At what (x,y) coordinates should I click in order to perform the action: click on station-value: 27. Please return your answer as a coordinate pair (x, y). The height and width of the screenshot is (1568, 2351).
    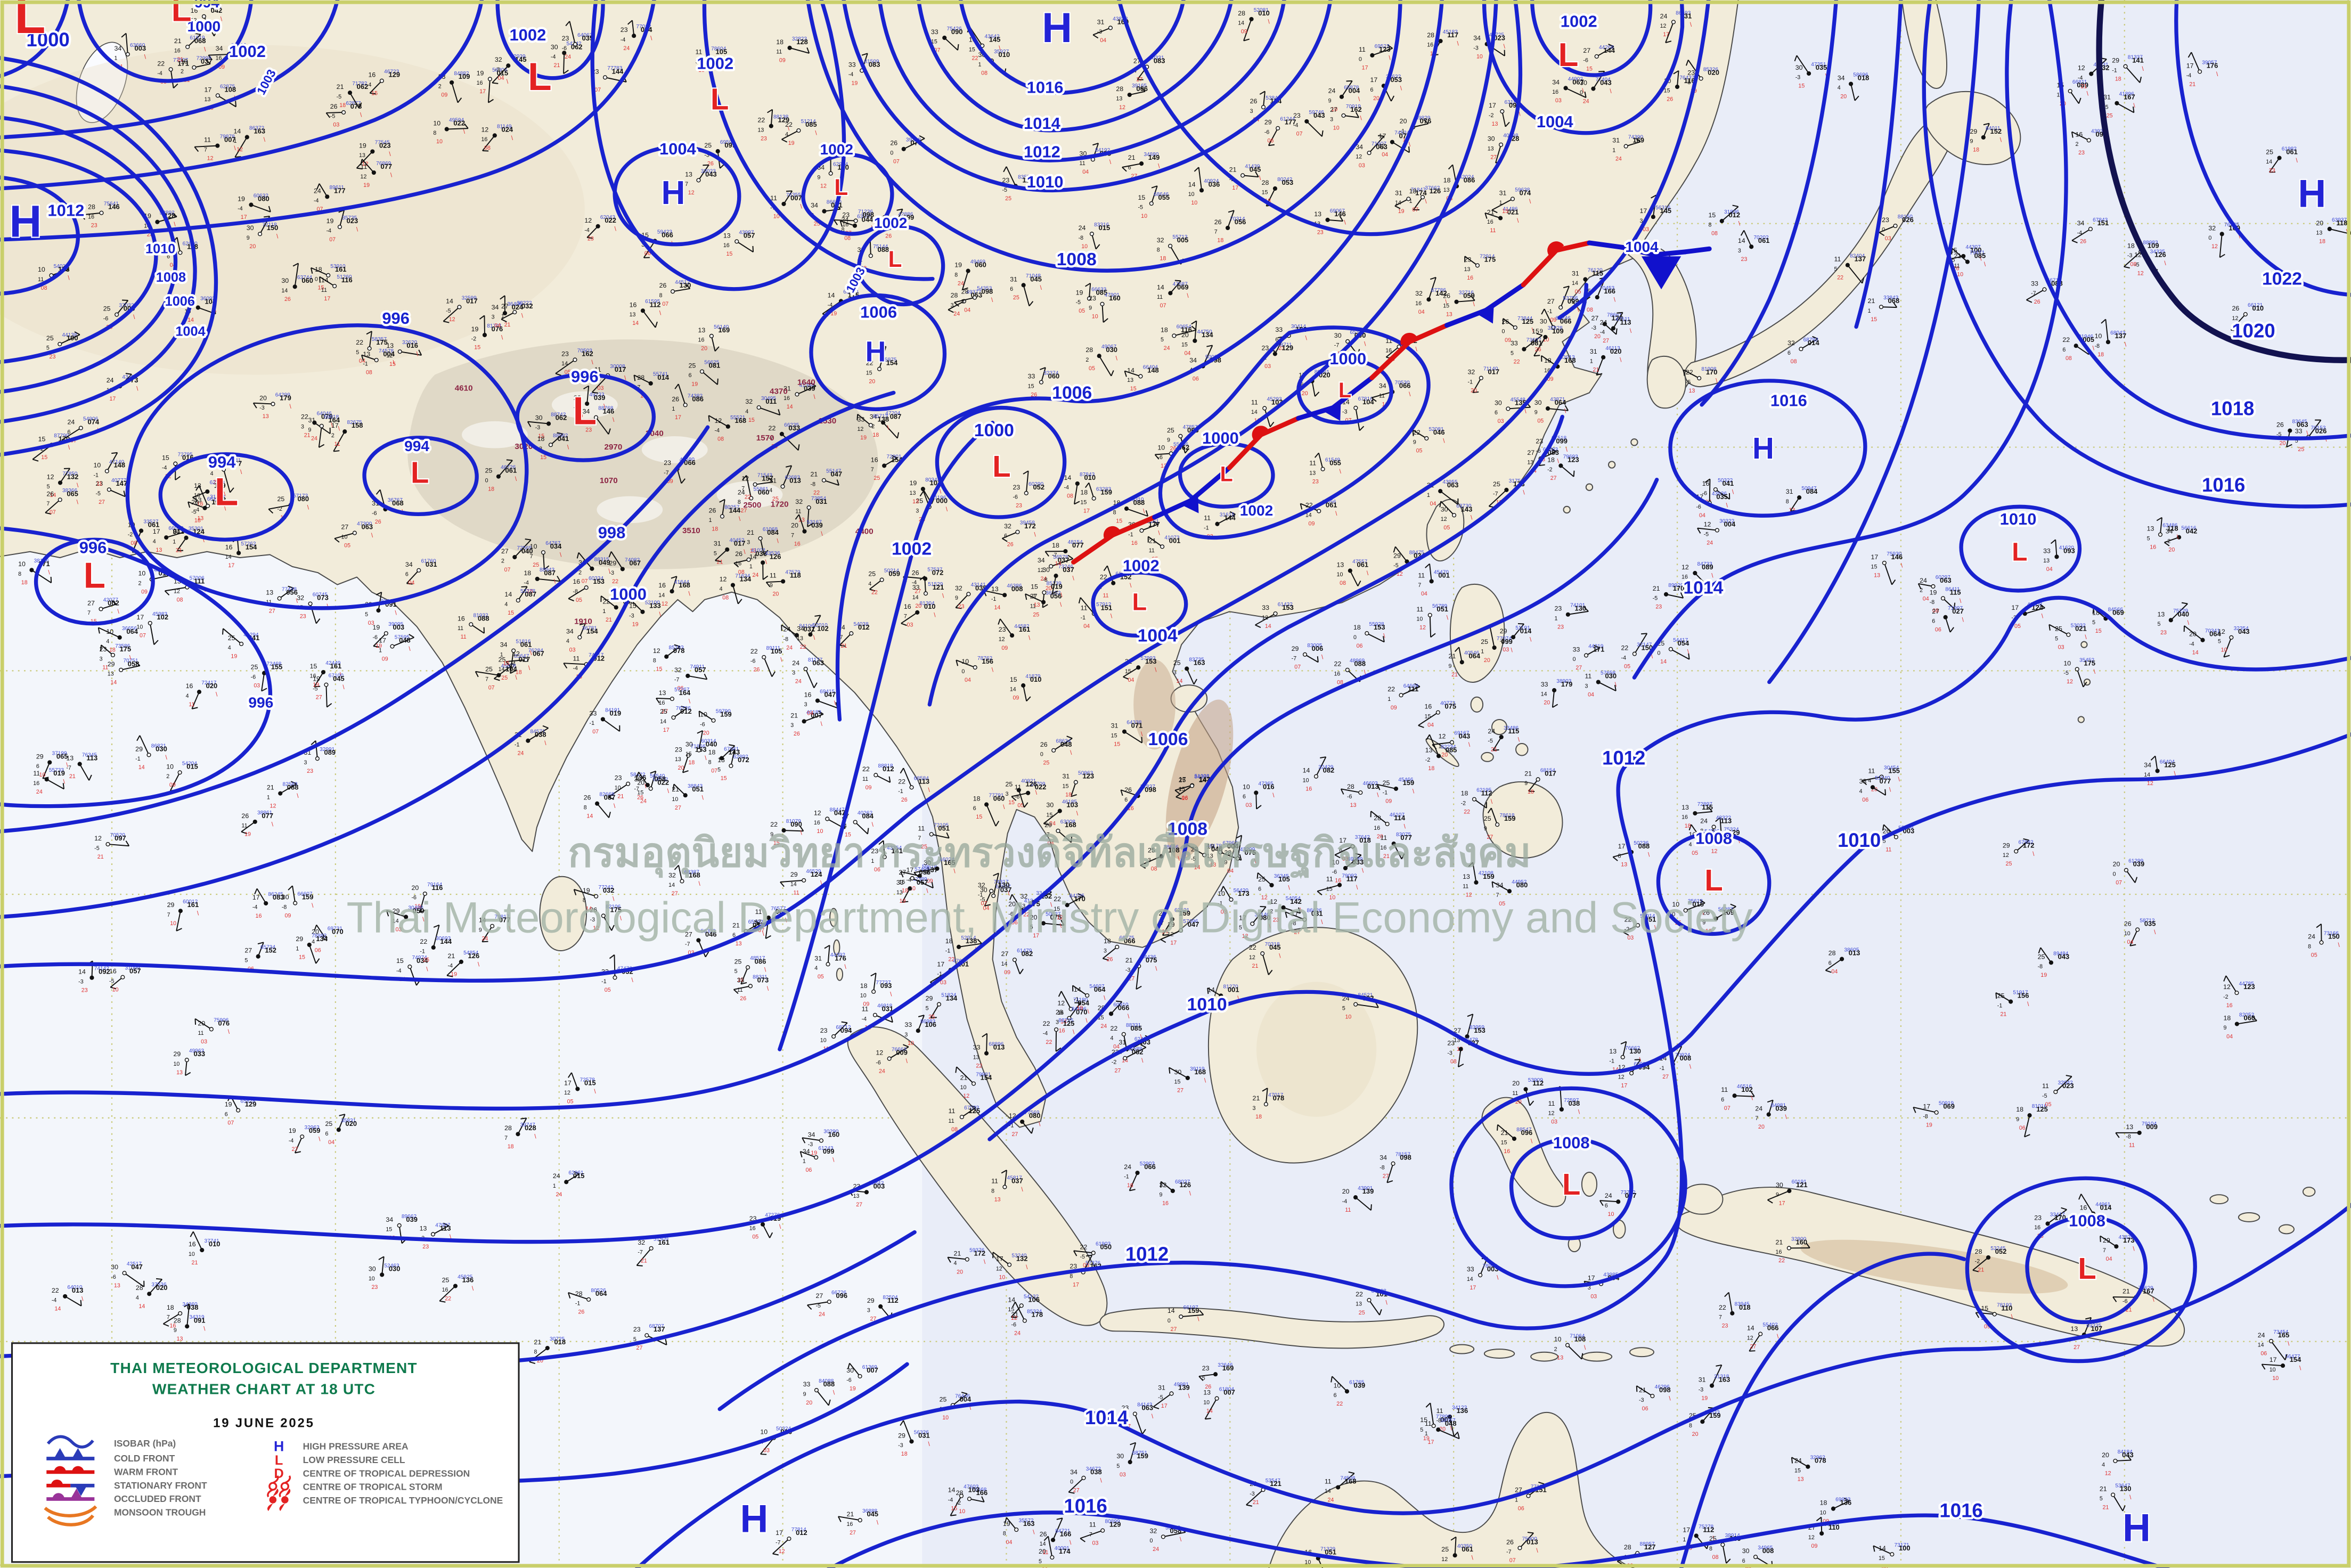
    Looking at the image, I should click on (272, 611).